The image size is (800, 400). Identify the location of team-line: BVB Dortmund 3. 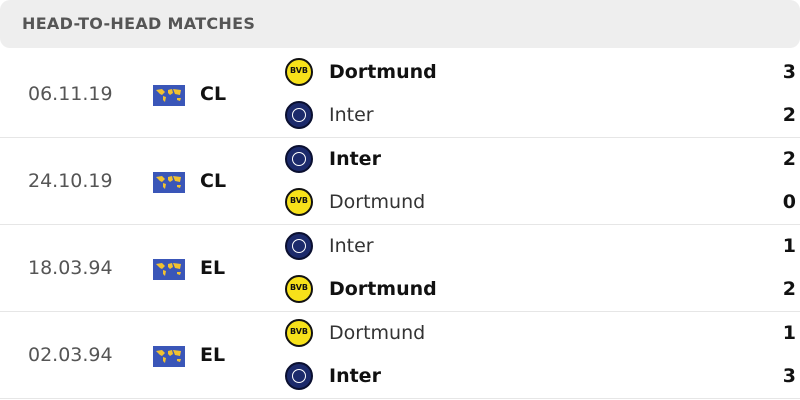
(542, 73).